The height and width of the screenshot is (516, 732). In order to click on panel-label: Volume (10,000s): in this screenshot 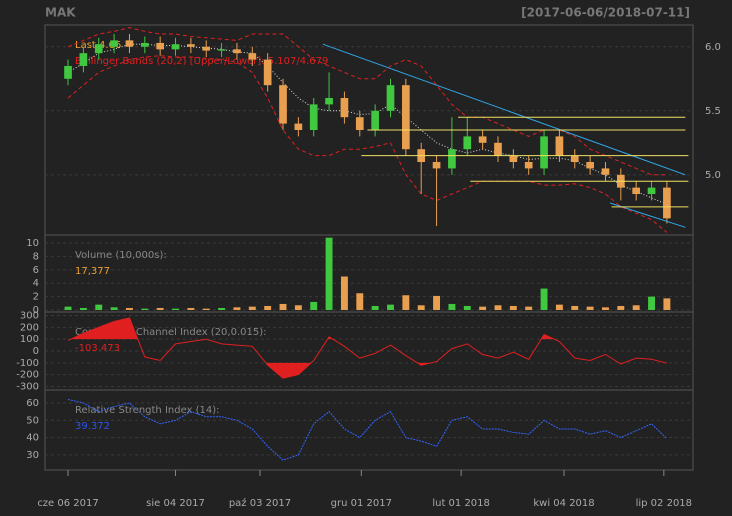, I will do `click(121, 255)`.